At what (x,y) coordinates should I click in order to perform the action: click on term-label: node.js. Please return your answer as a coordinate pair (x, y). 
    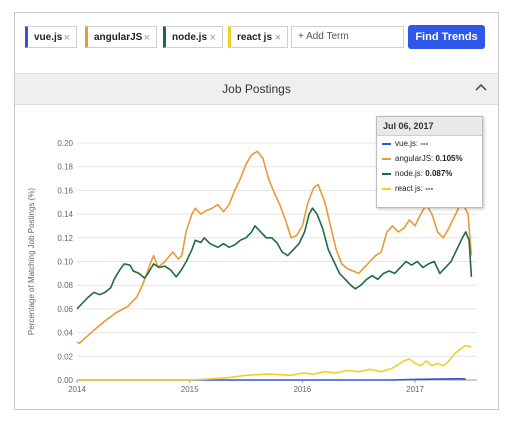
    Looking at the image, I should click on (190, 37).